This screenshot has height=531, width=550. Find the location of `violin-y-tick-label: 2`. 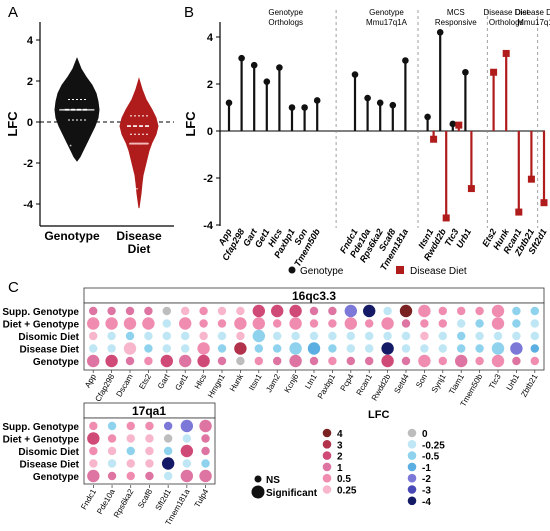

violin-y-tick-label: 2 is located at coordinates (30, 82).